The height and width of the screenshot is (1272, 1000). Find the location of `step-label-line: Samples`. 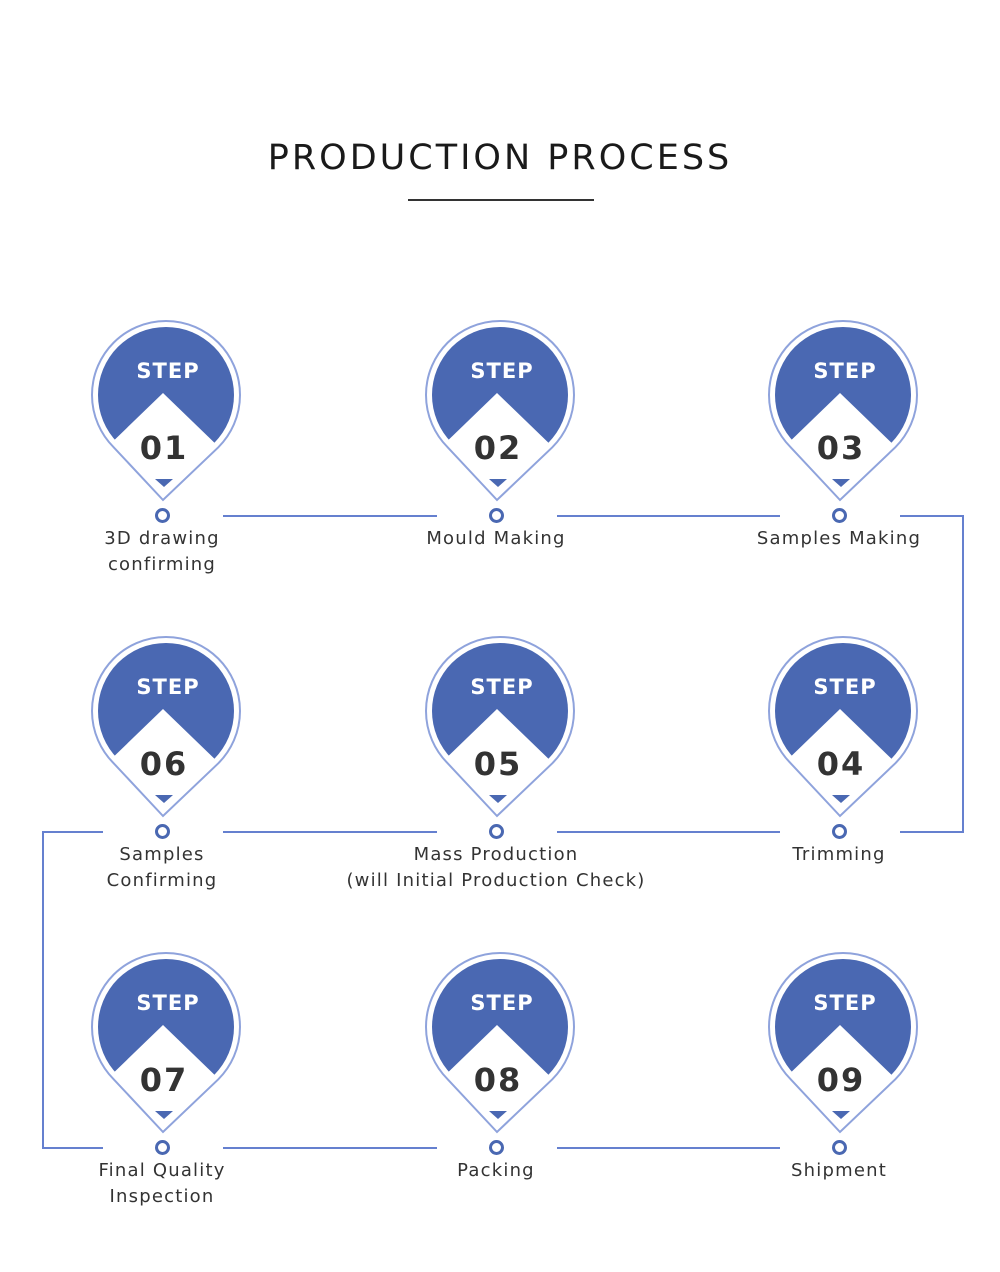

step-label-line: Samples is located at coordinates (162, 854).